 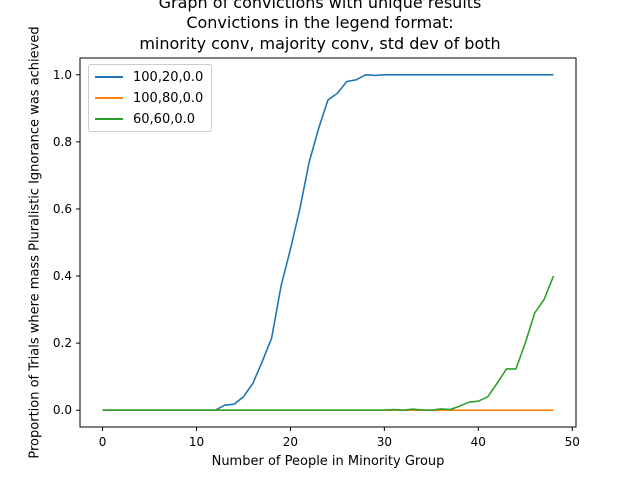 I want to click on x-tick-label: 40, so click(x=478, y=442).